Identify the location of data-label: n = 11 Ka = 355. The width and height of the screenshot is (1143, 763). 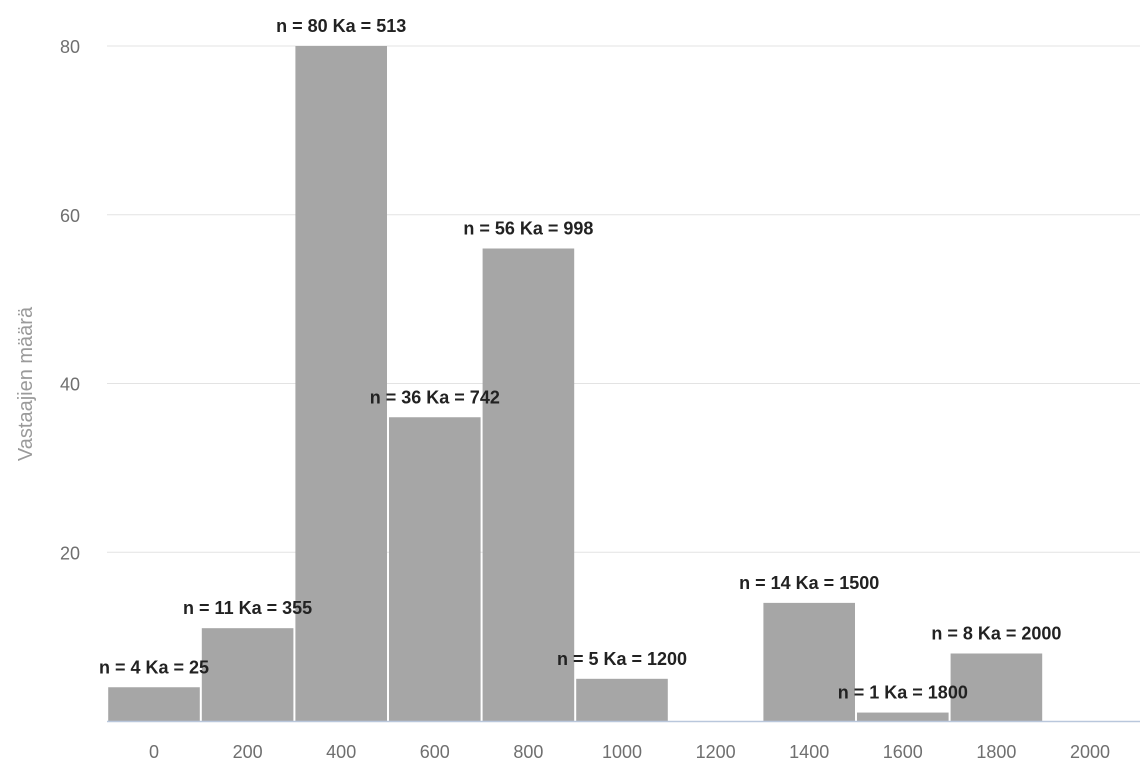
(247, 608).